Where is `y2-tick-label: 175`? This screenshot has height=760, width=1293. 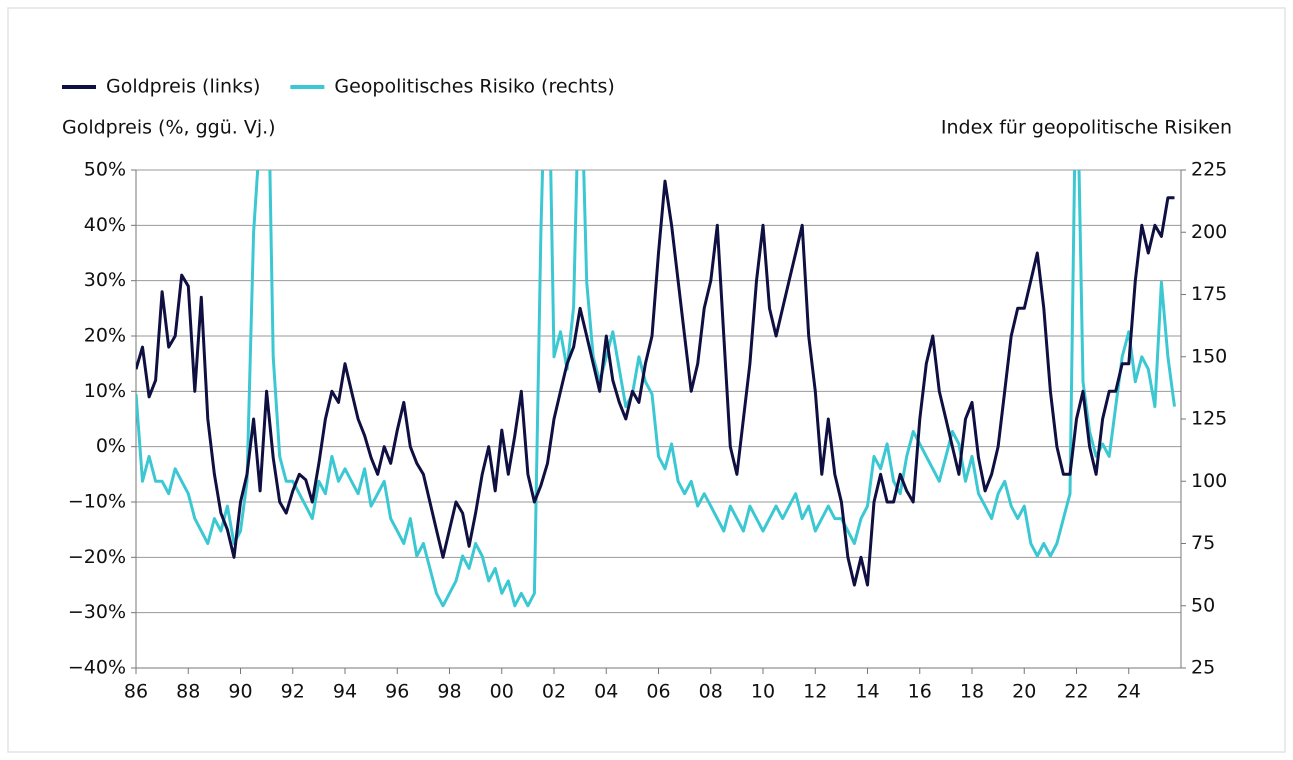 y2-tick-label: 175 is located at coordinates (1209, 294).